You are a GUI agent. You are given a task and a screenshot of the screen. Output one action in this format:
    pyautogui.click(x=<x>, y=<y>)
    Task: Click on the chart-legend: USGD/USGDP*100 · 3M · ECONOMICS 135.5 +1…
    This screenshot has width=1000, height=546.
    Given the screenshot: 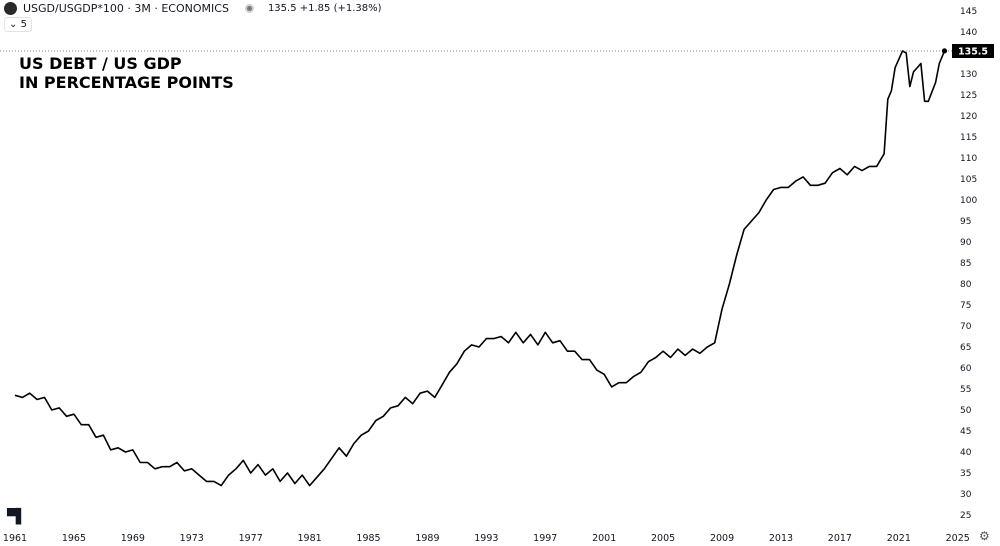 What is the action you would take?
    pyautogui.click(x=193, y=8)
    